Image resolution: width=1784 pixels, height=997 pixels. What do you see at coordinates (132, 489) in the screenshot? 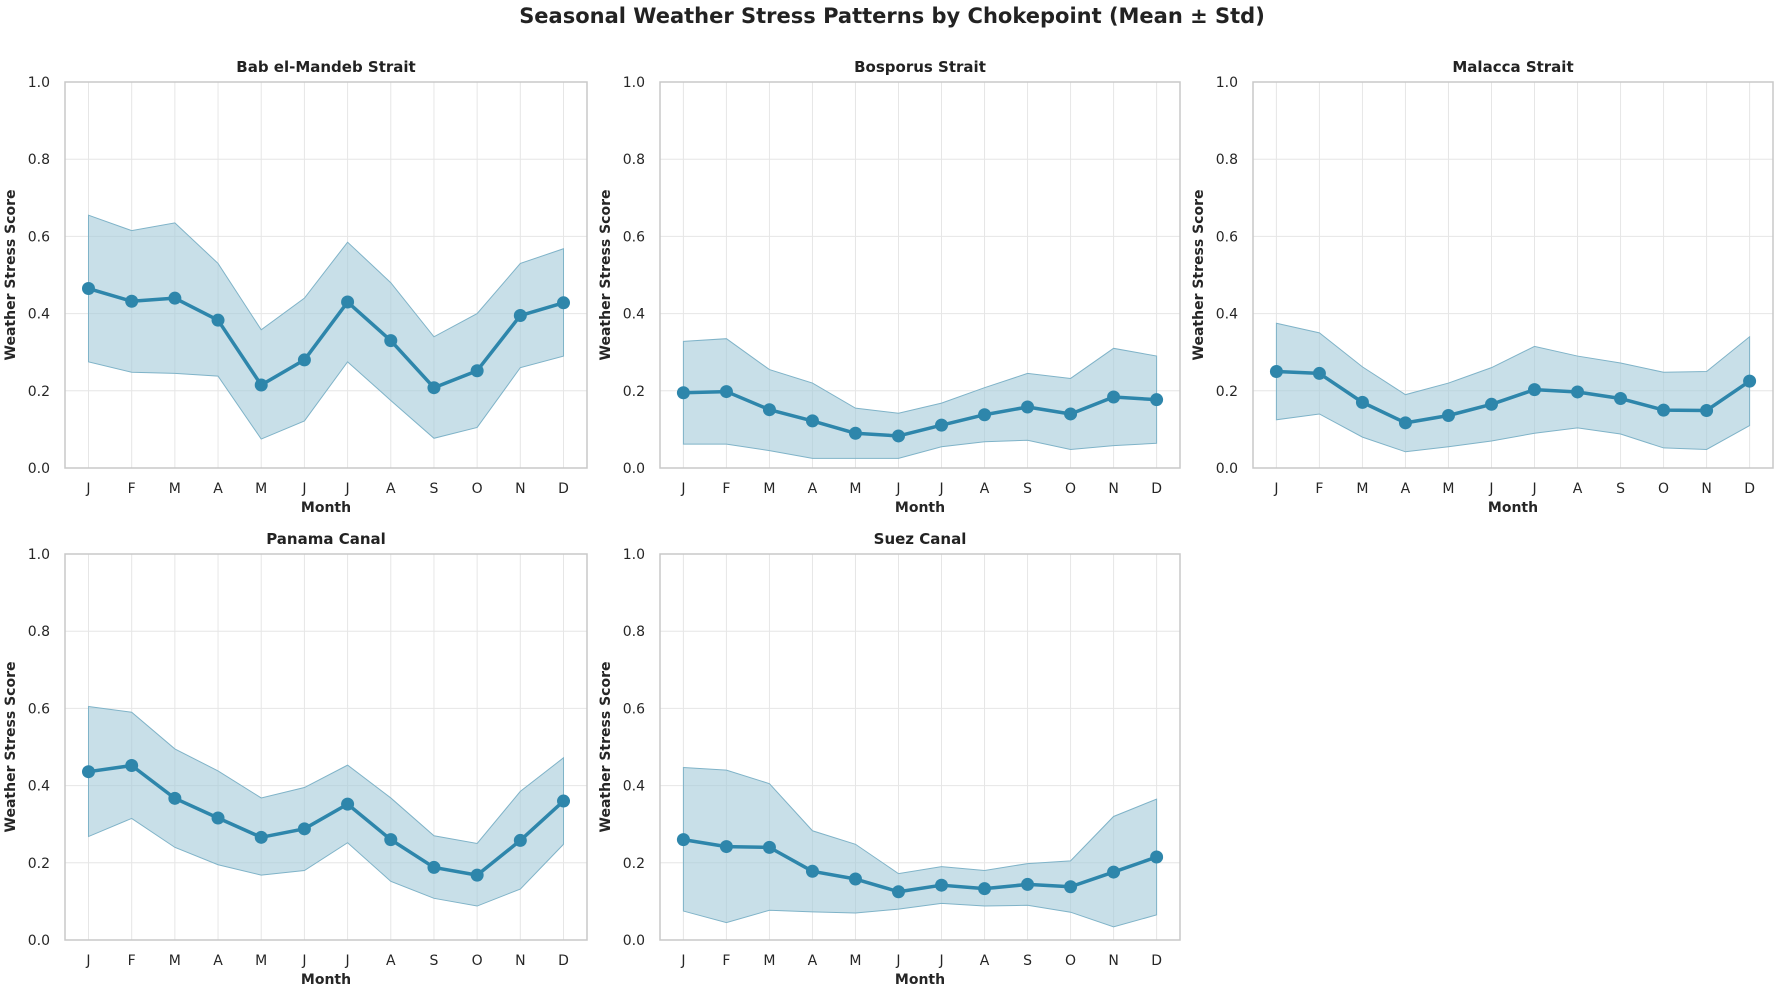
I see `x-tick-label: F` at bounding box center [132, 489].